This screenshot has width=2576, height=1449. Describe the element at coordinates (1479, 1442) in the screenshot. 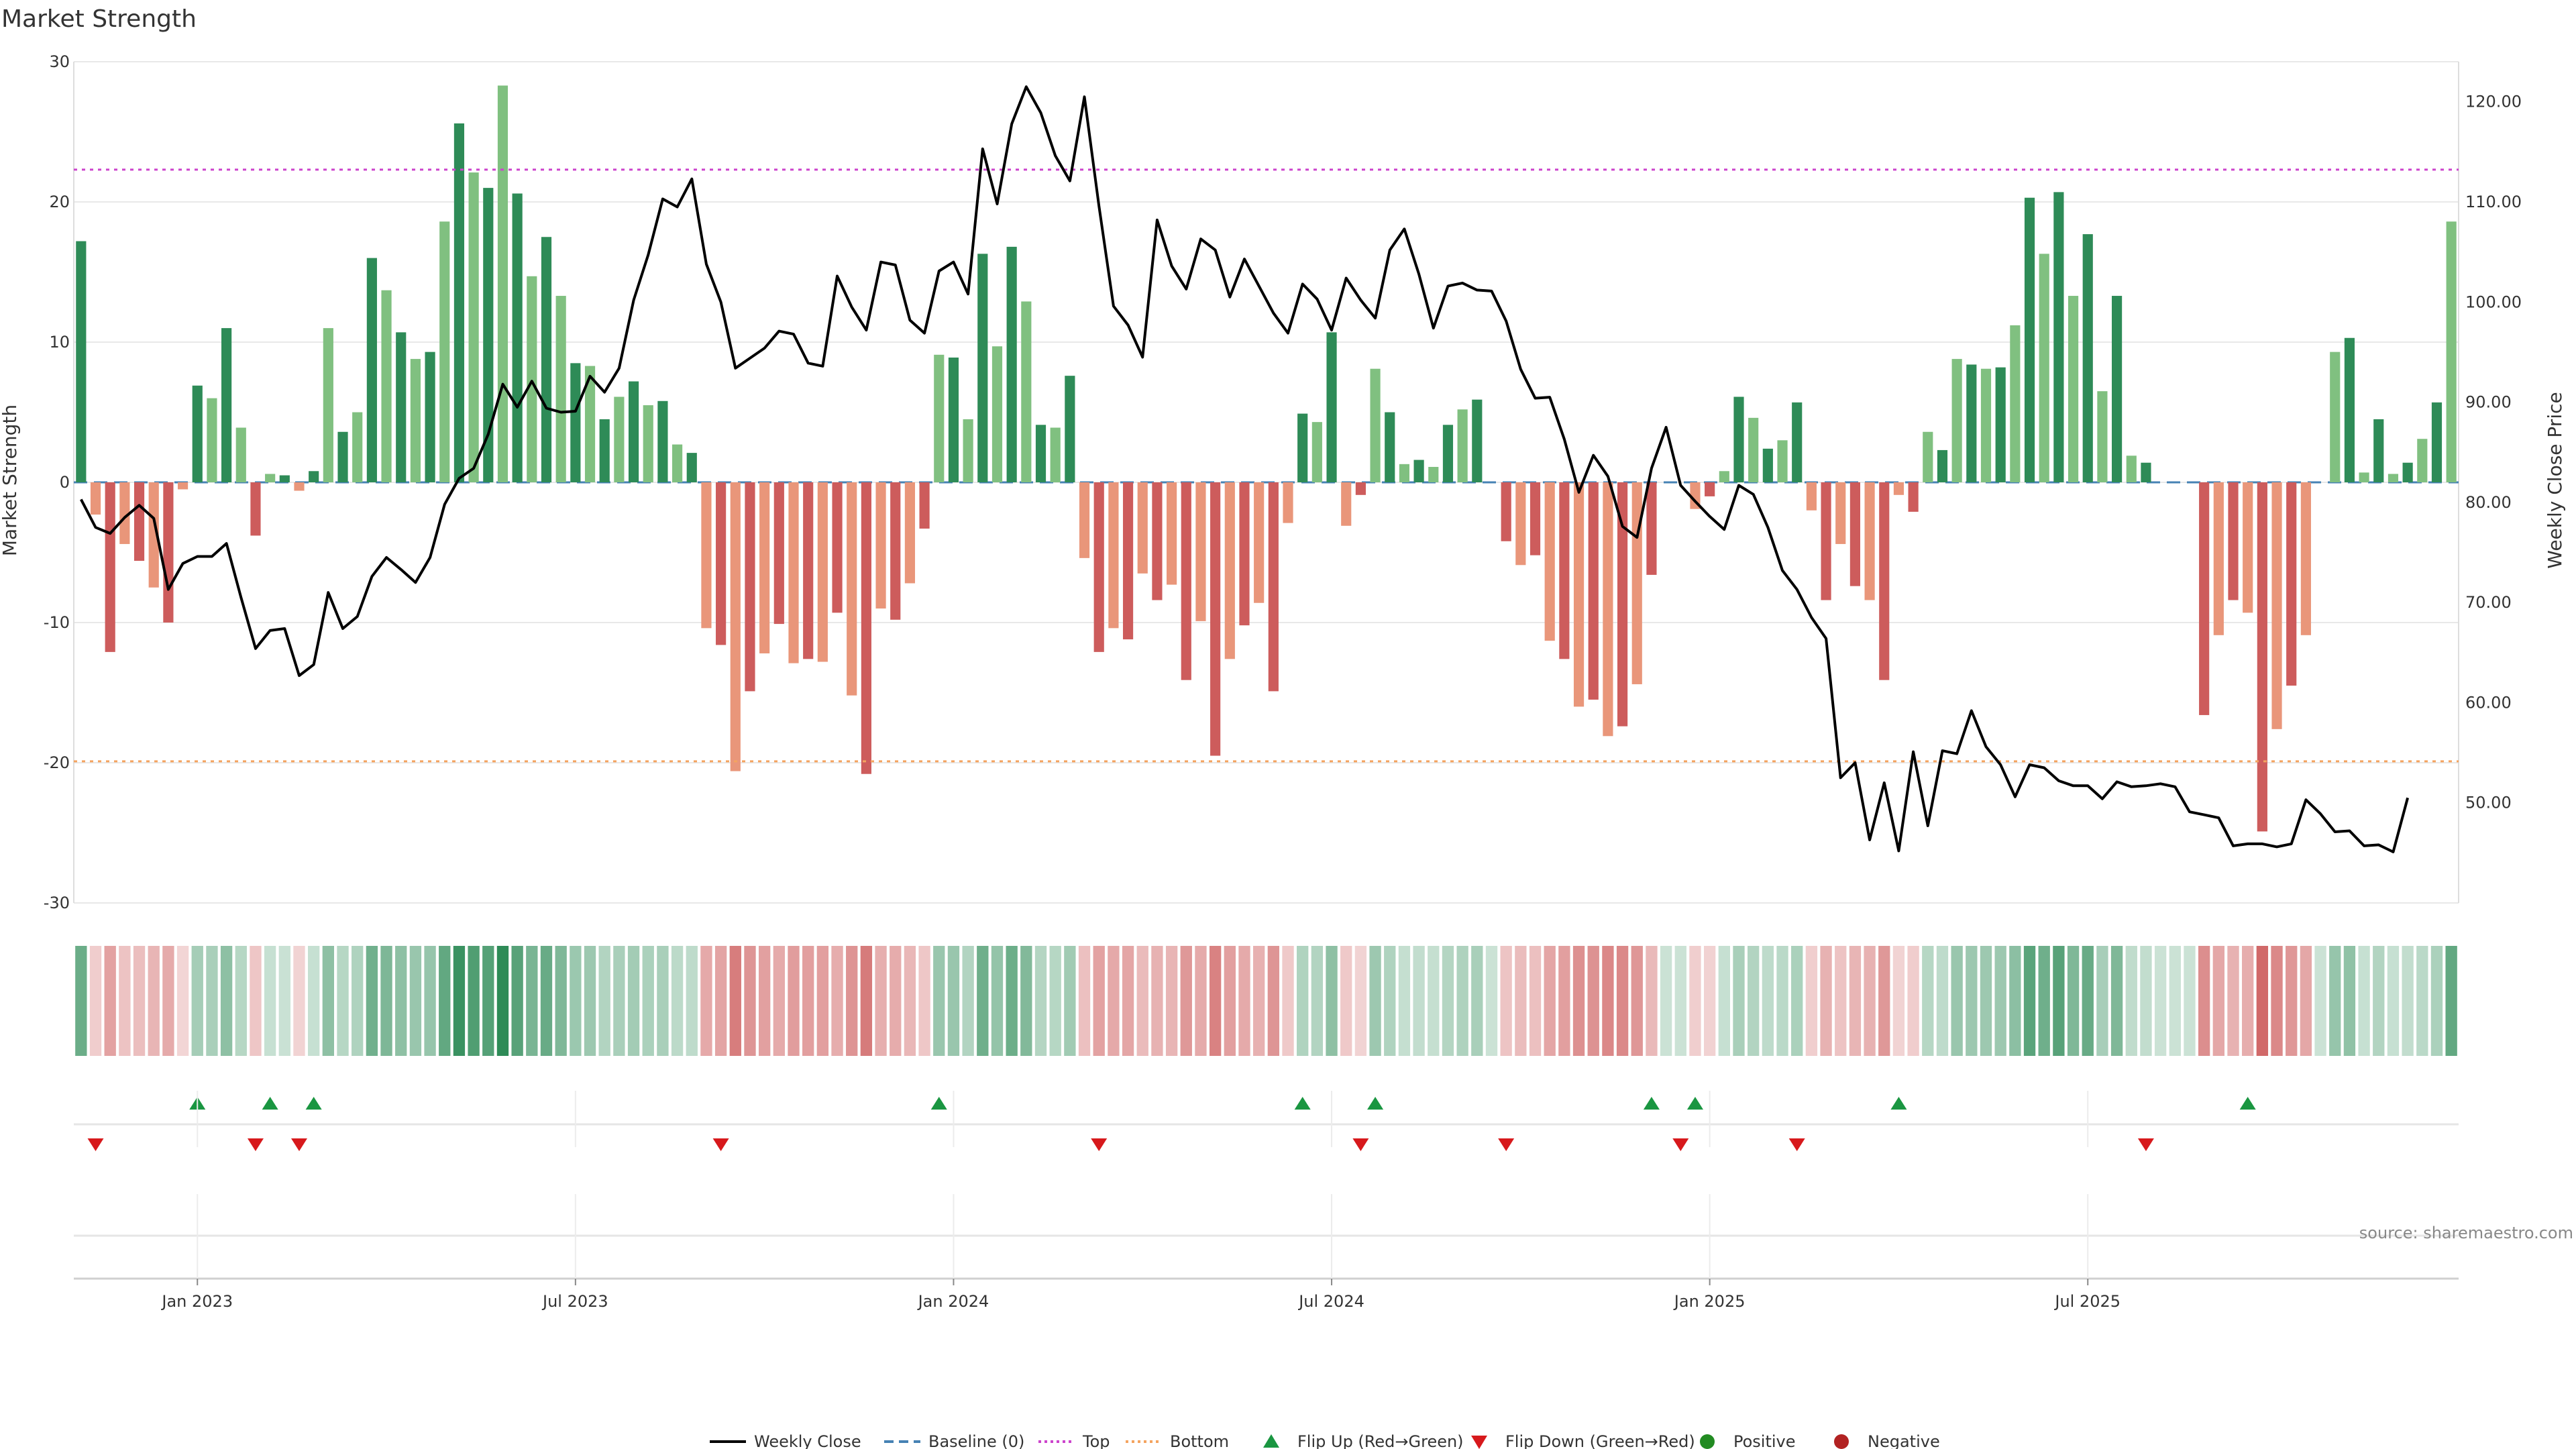

I see `legend-flip-down-icon` at that location.